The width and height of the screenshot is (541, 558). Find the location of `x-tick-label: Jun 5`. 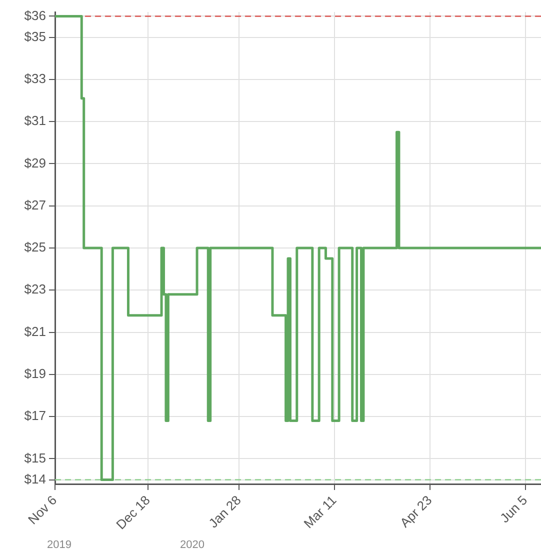

x-tick-label: Jun 5 is located at coordinates (513, 509).